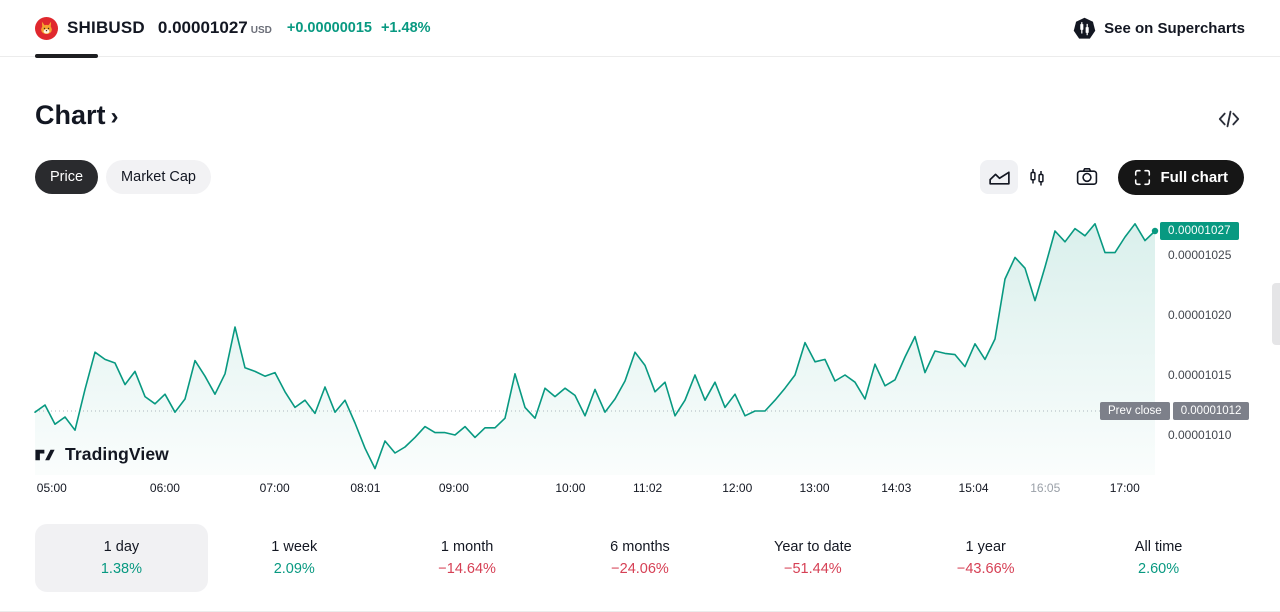 This screenshot has height=612, width=1280. Describe the element at coordinates (66, 56) in the screenshot. I see `active-tab-indicator` at that location.